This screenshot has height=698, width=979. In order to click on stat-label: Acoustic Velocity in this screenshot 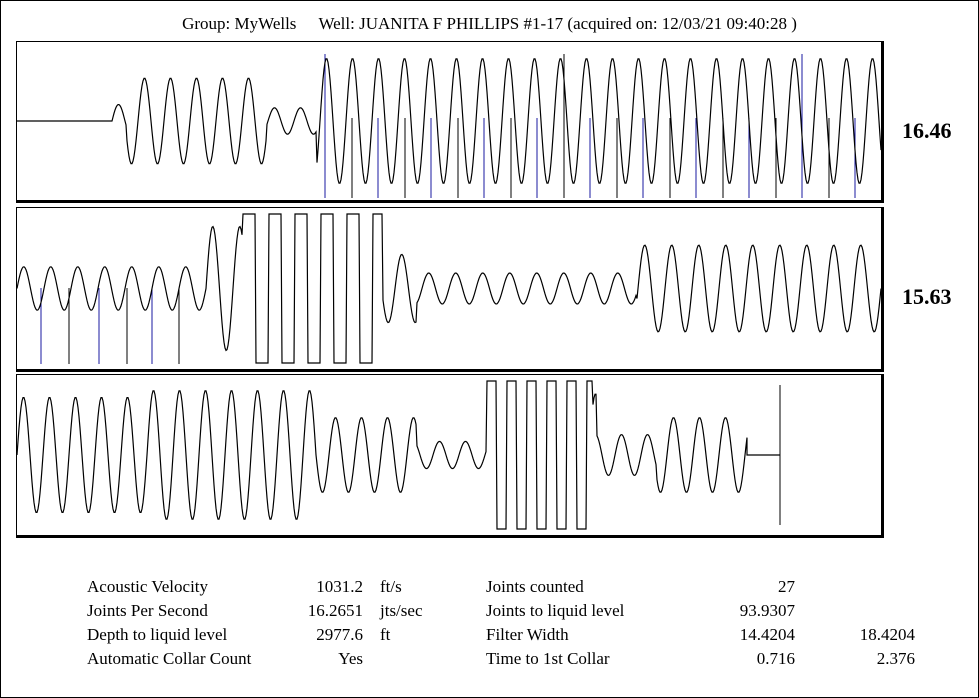, I will do `click(148, 586)`.